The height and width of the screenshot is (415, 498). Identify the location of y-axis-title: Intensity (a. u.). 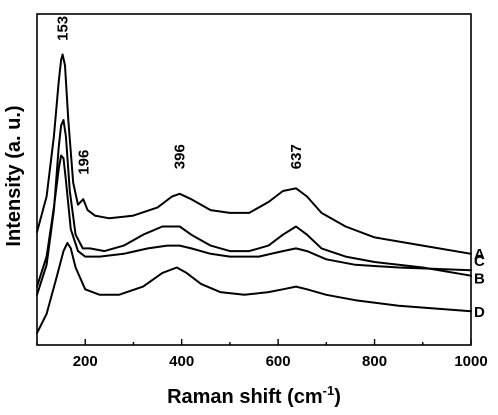
(14, 175).